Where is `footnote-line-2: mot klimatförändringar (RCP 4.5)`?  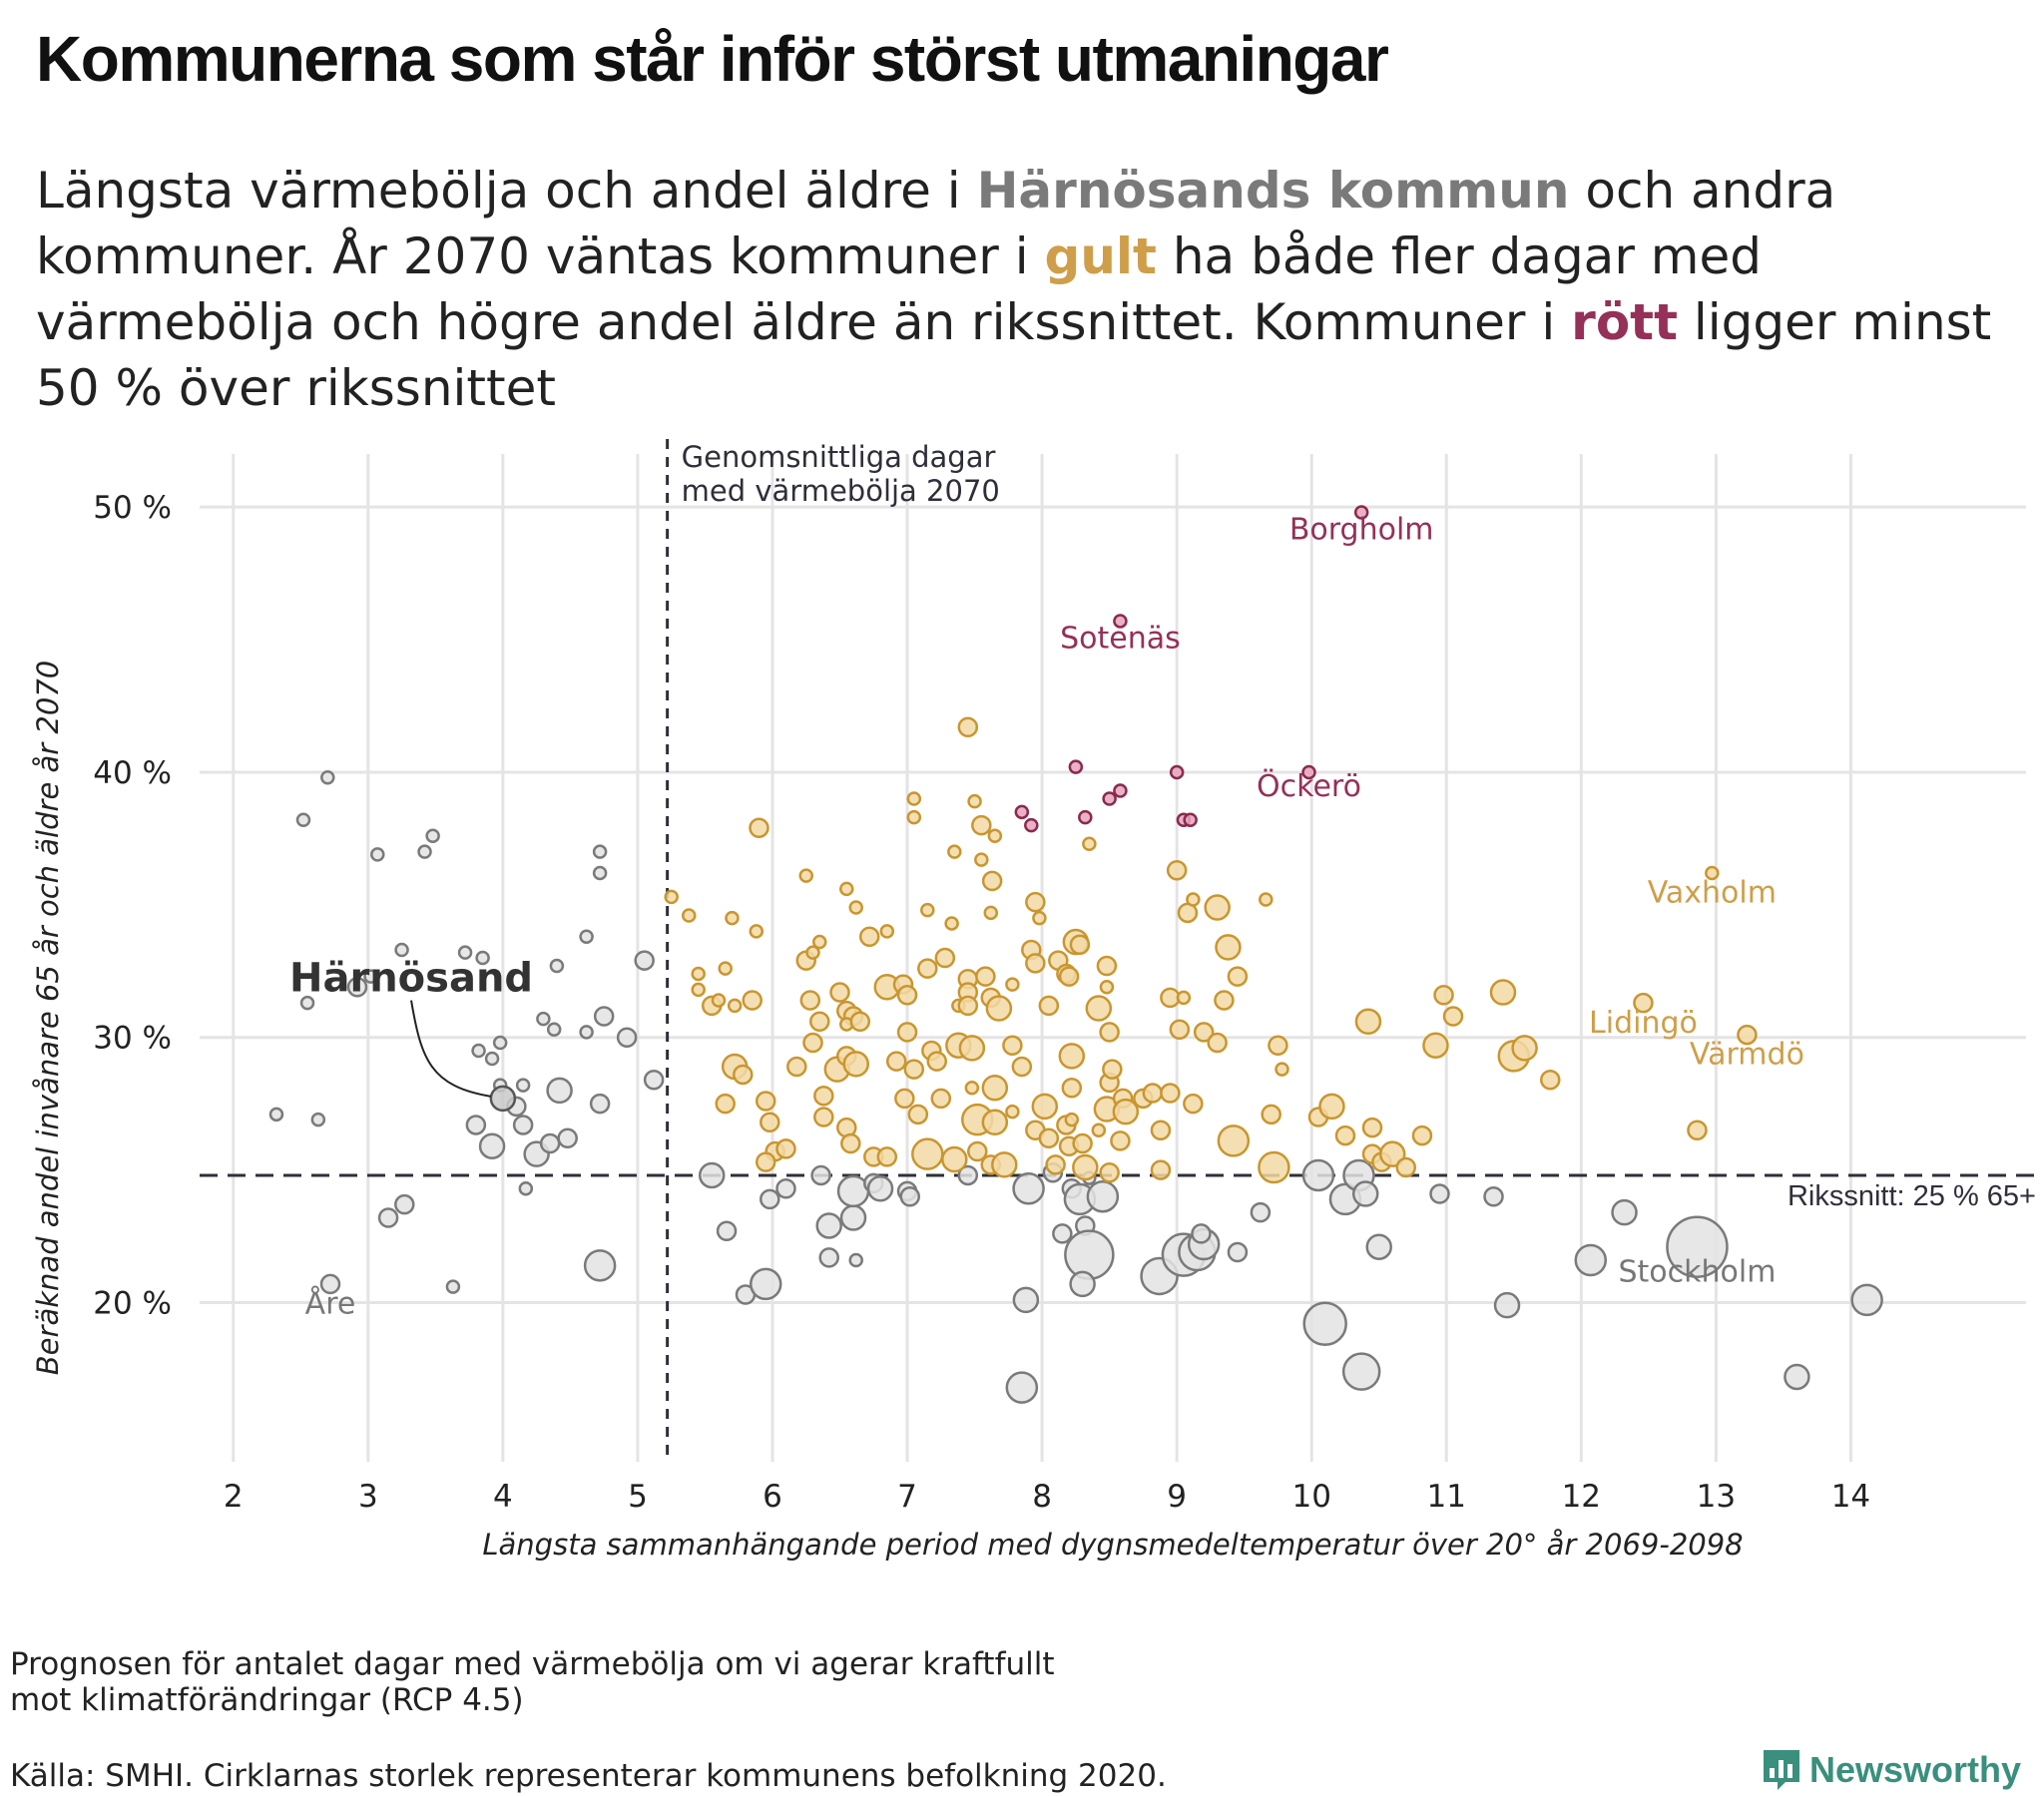 footnote-line-2: mot klimatförändringar (RCP 4.5) is located at coordinates (267, 1700).